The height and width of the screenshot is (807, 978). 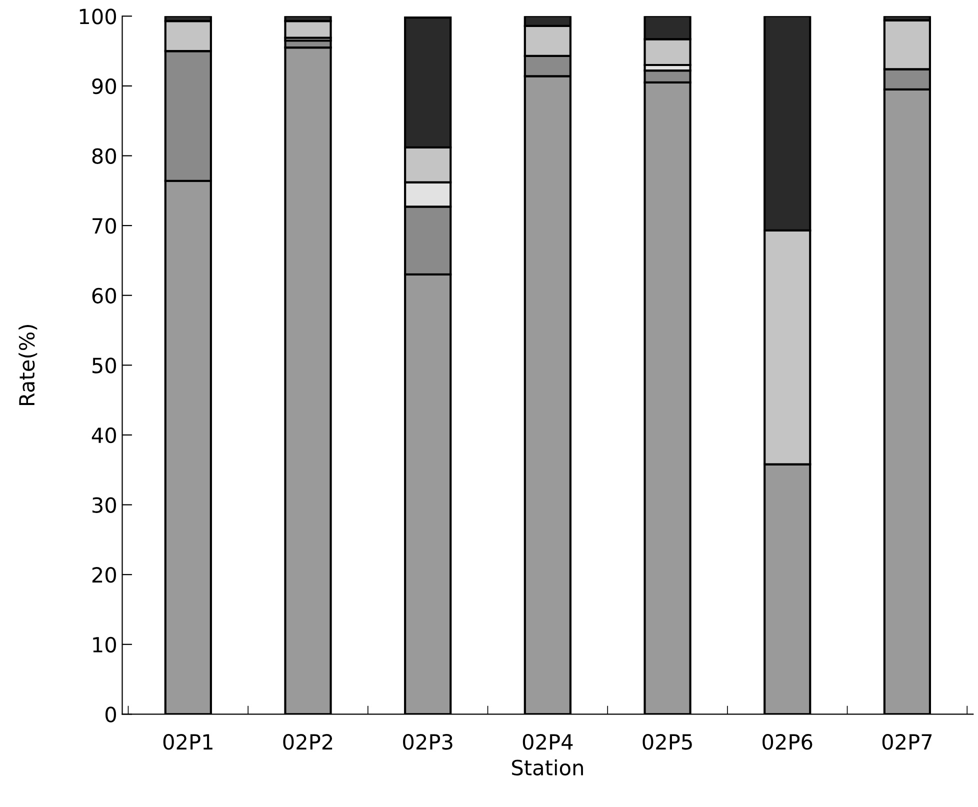 I want to click on y-axis-title: Rate(%), so click(x=28, y=365).